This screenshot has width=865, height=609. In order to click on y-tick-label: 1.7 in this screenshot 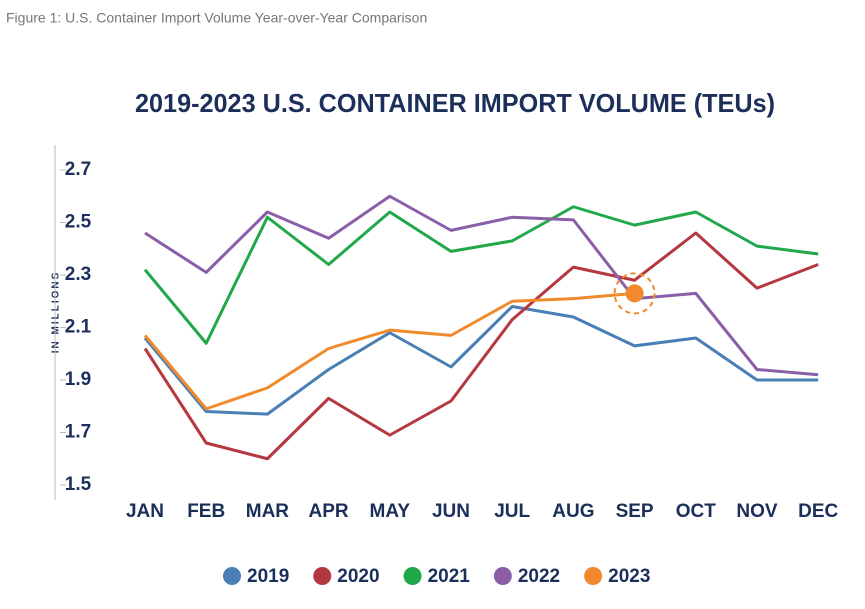, I will do `click(78, 432)`.